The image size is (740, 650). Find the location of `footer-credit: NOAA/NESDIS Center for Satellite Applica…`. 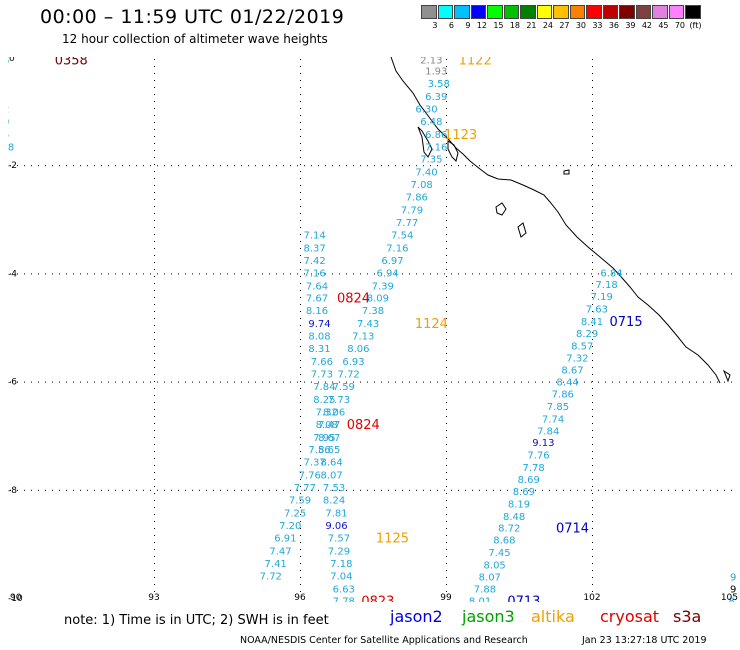

footer-credit: NOAA/NESDIS Center for Satellite Applica… is located at coordinates (384, 640).